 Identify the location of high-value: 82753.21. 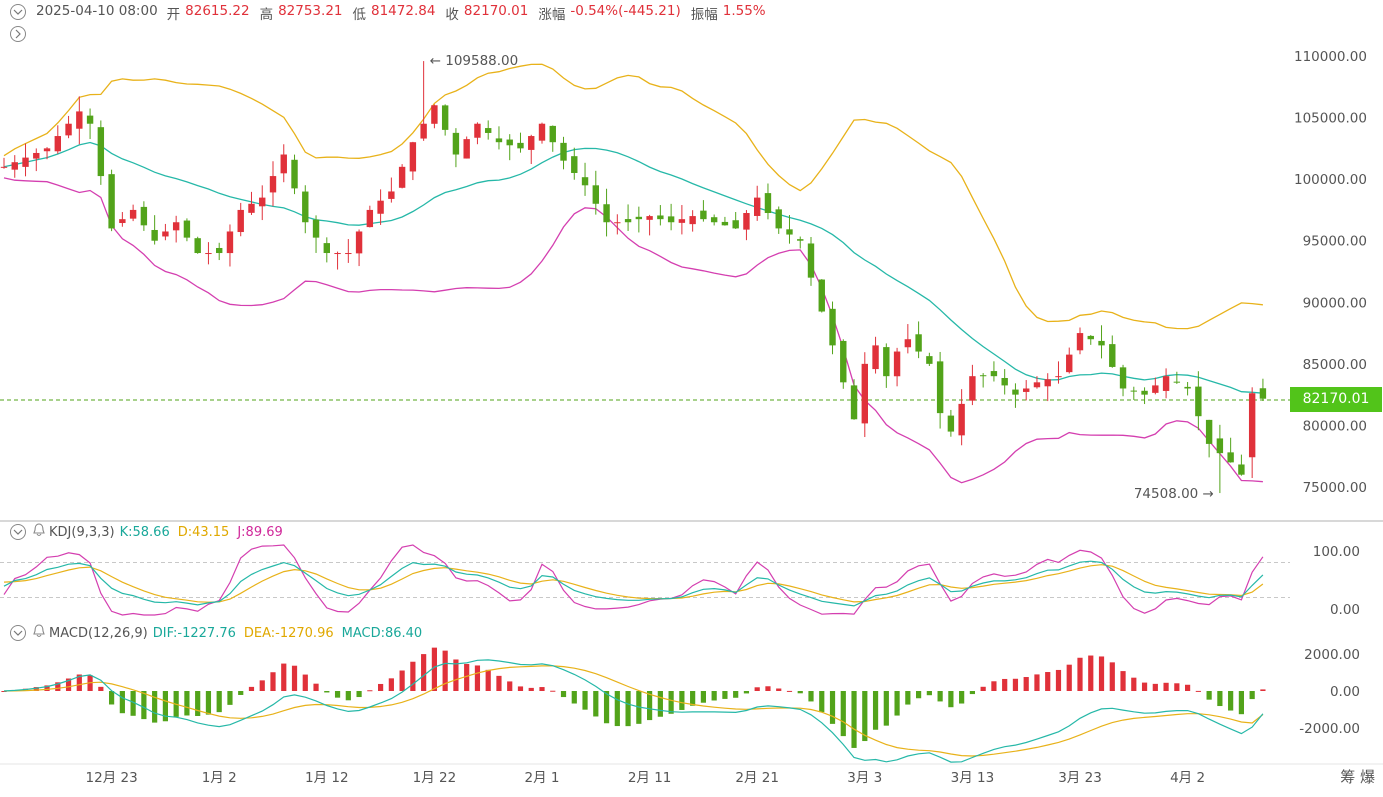
(310, 11).